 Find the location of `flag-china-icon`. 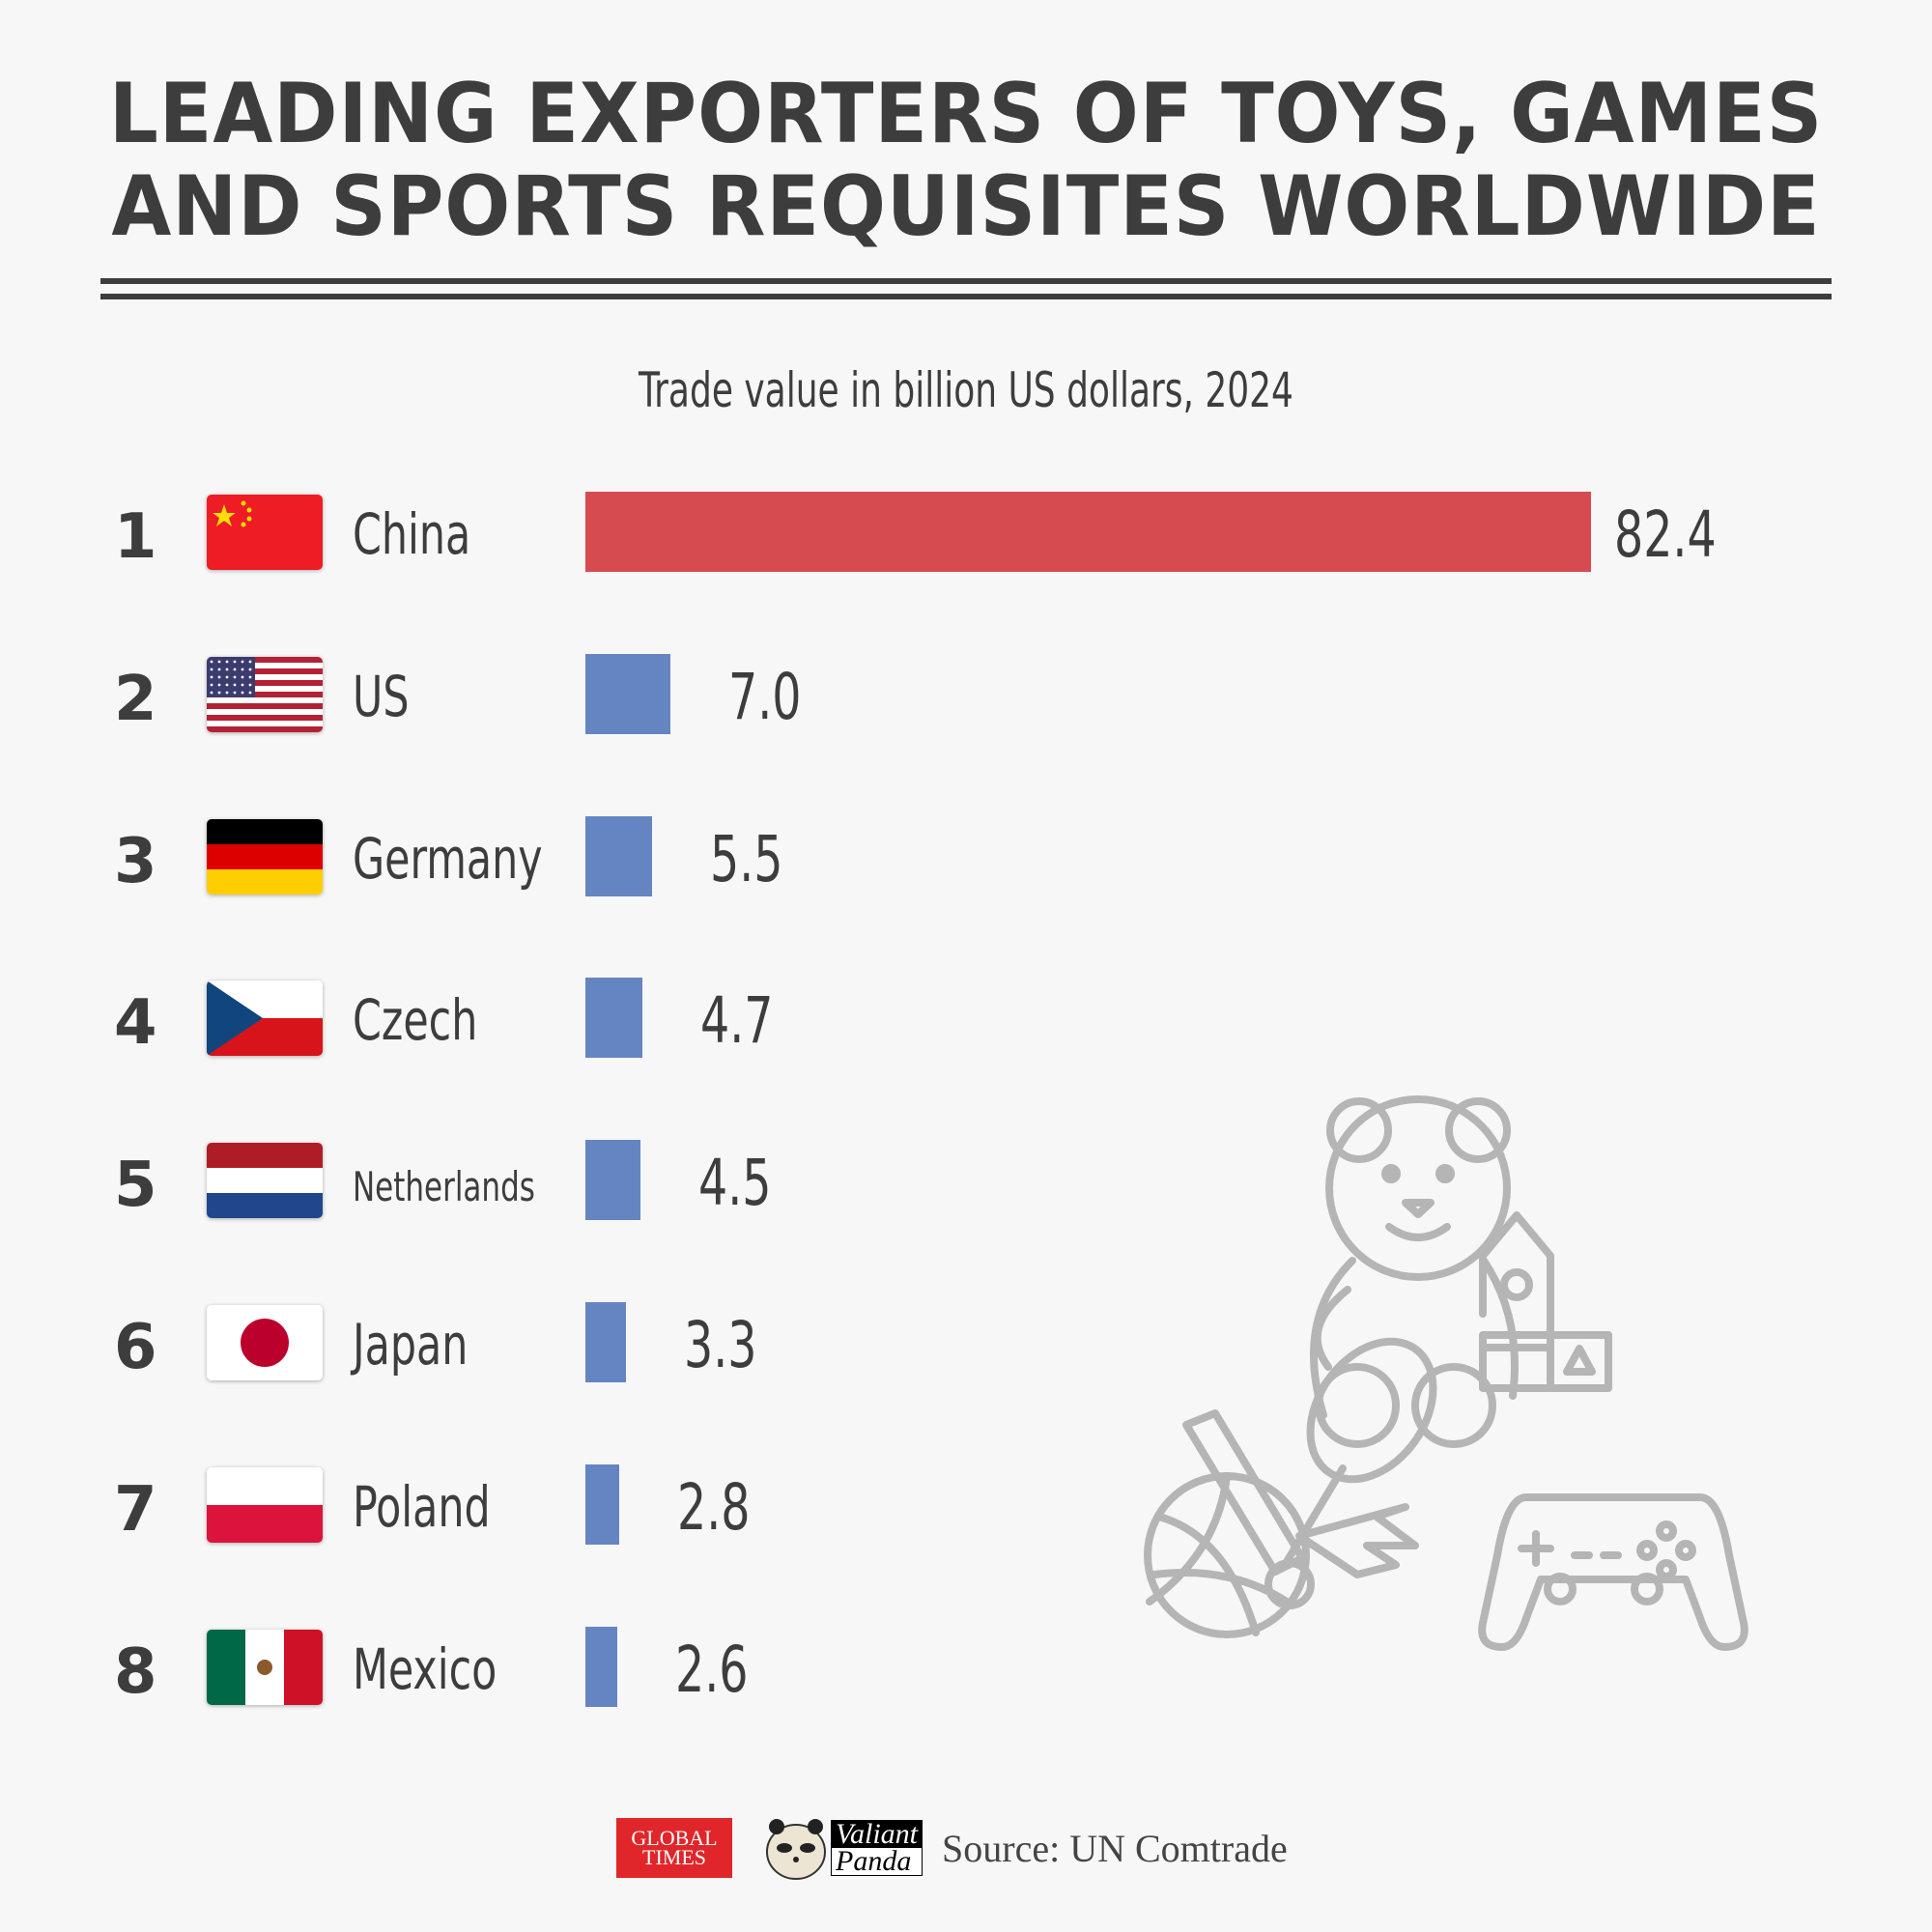

flag-china-icon is located at coordinates (265, 532).